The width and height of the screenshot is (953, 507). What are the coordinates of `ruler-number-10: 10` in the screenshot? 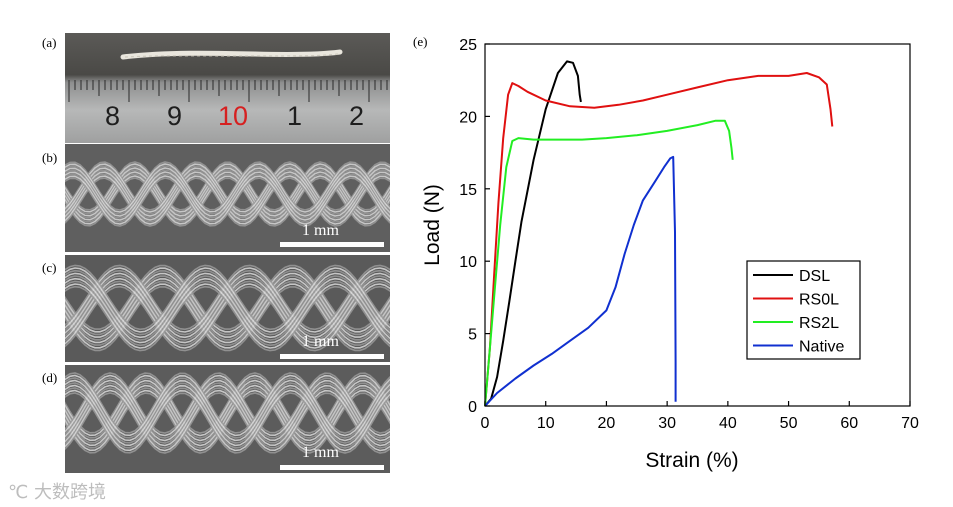 It's located at (233, 116).